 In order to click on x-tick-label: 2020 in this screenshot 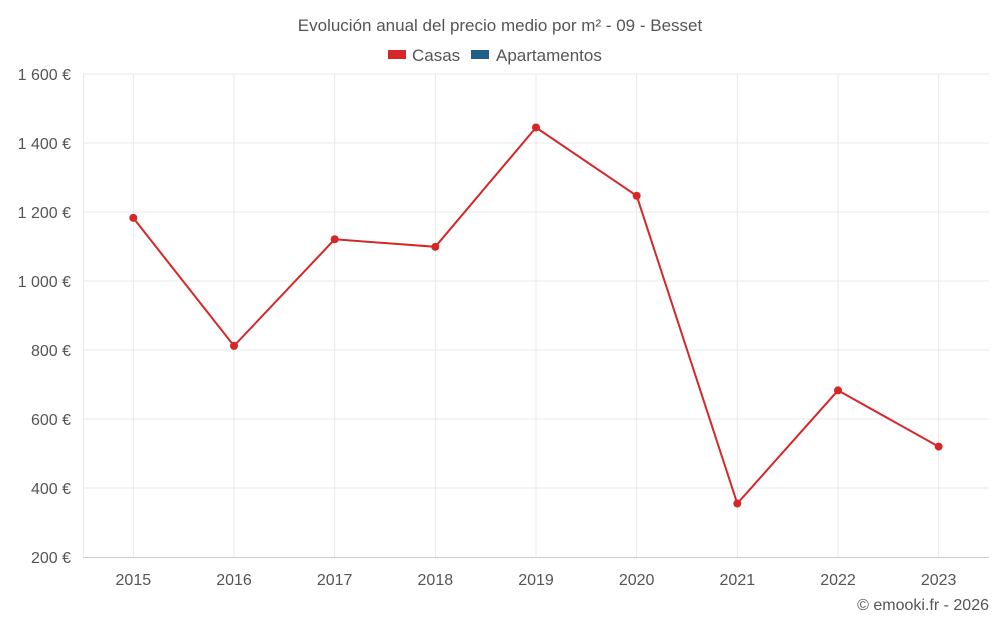, I will do `click(637, 580)`.